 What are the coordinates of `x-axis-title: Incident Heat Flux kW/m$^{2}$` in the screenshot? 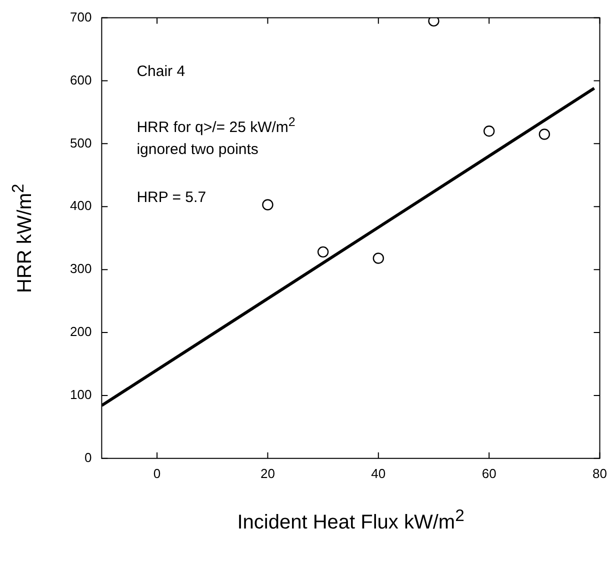 It's located at (350, 521).